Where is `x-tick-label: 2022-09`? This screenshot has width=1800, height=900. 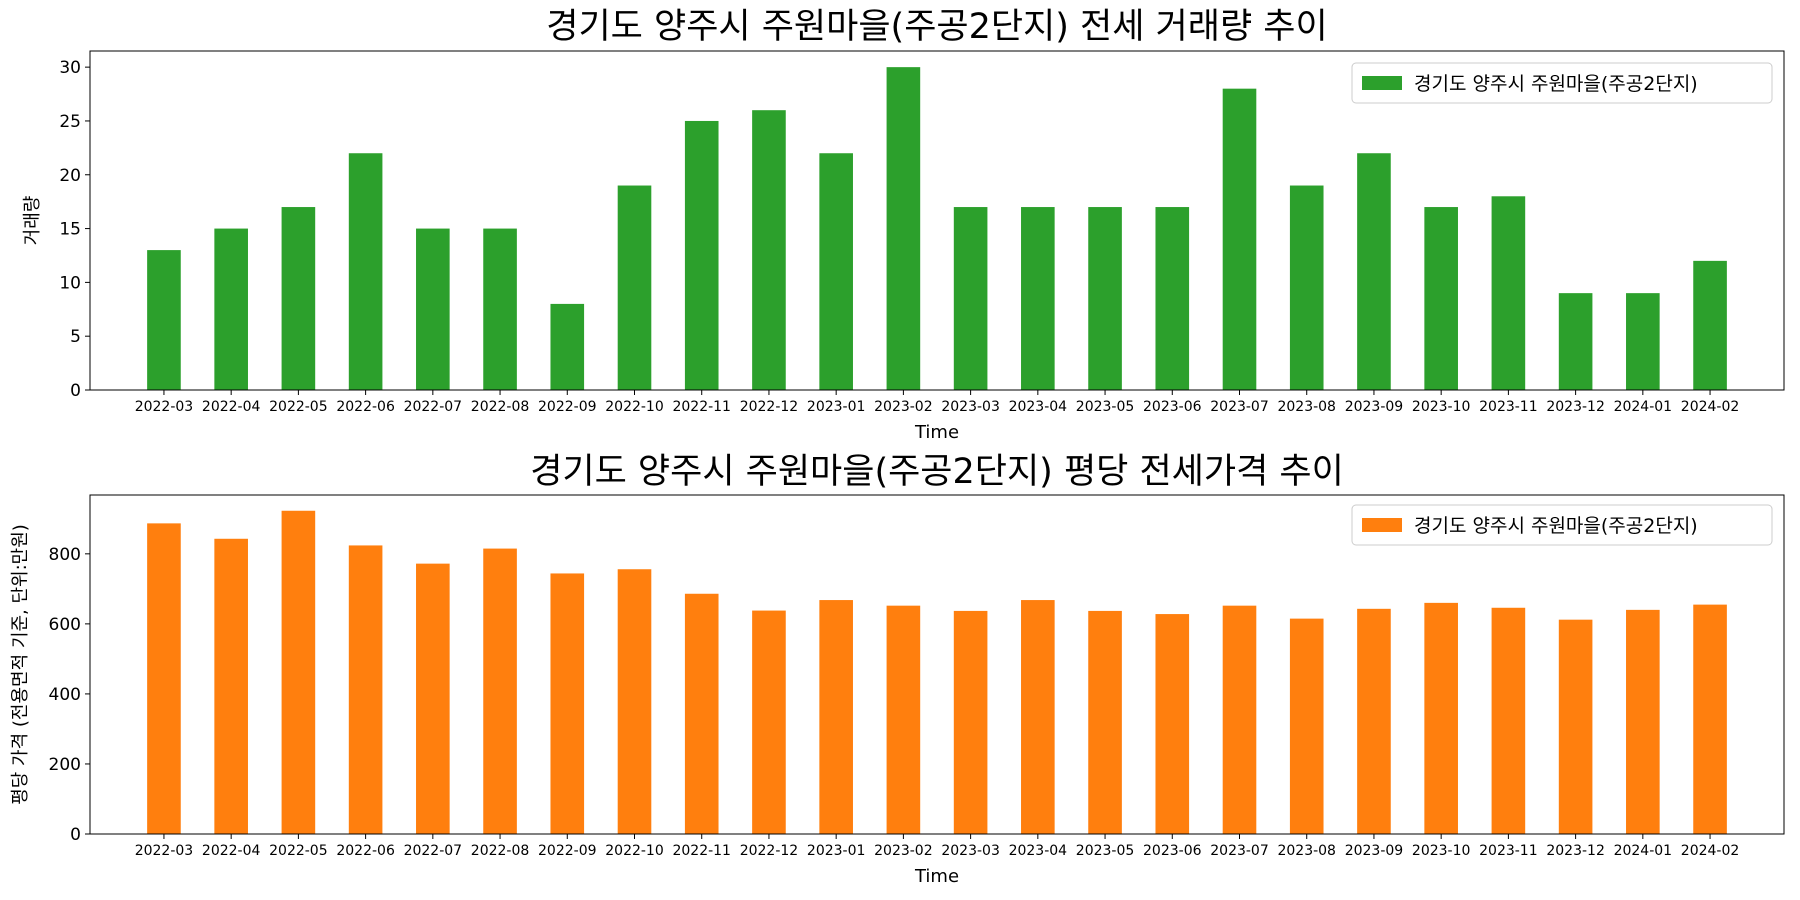
x-tick-label: 2022-09 is located at coordinates (567, 407).